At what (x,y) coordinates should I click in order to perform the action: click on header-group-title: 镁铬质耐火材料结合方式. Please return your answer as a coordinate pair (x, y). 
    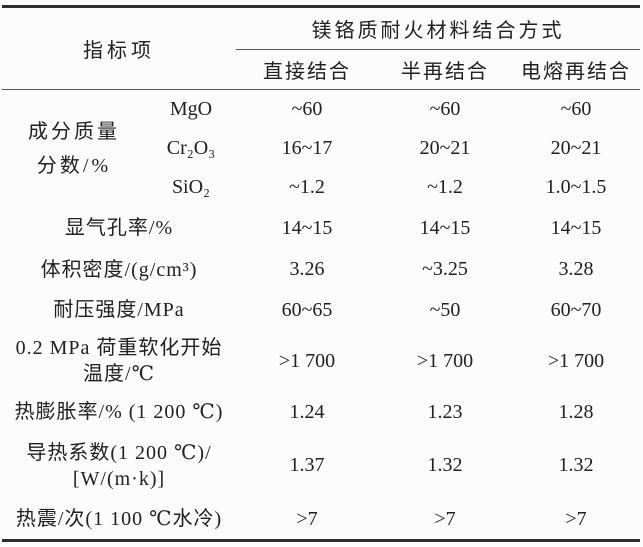
    Looking at the image, I should click on (438, 29).